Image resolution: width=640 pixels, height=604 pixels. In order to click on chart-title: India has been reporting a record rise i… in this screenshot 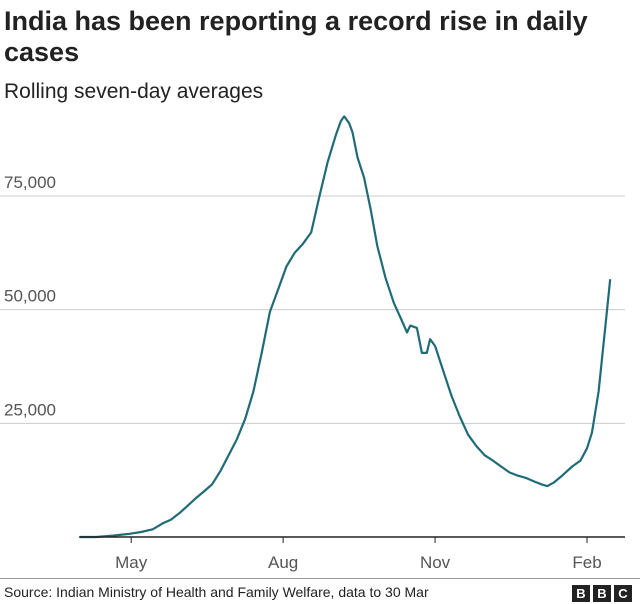, I will do `click(296, 36)`.